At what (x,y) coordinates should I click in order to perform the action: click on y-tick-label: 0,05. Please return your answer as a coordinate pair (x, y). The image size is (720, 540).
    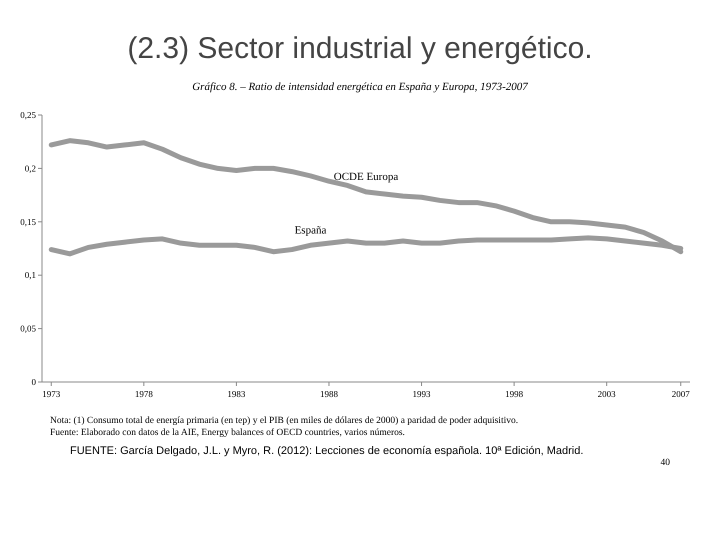
    Looking at the image, I should click on (28, 329).